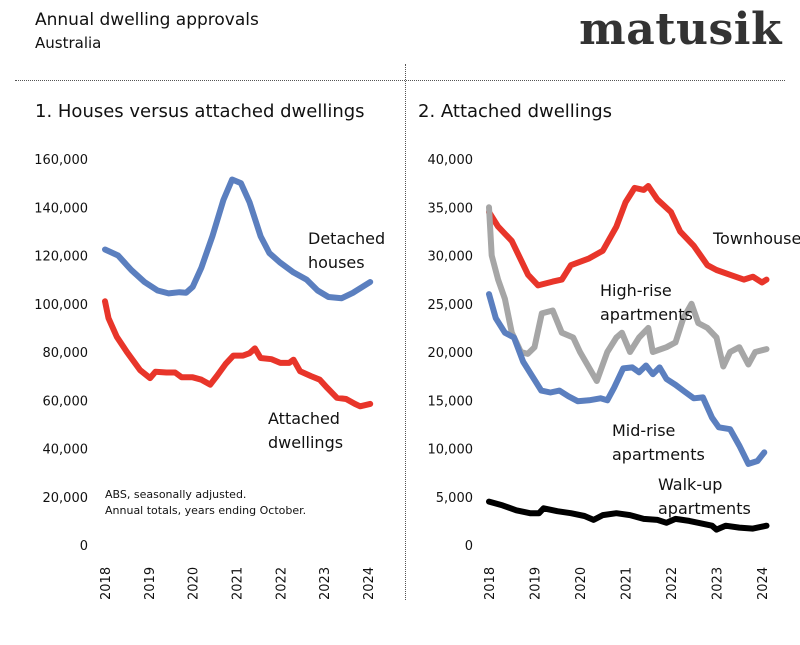 The height and width of the screenshot is (645, 800). What do you see at coordinates (405, 332) in the screenshot?
I see `panel-divider` at bounding box center [405, 332].